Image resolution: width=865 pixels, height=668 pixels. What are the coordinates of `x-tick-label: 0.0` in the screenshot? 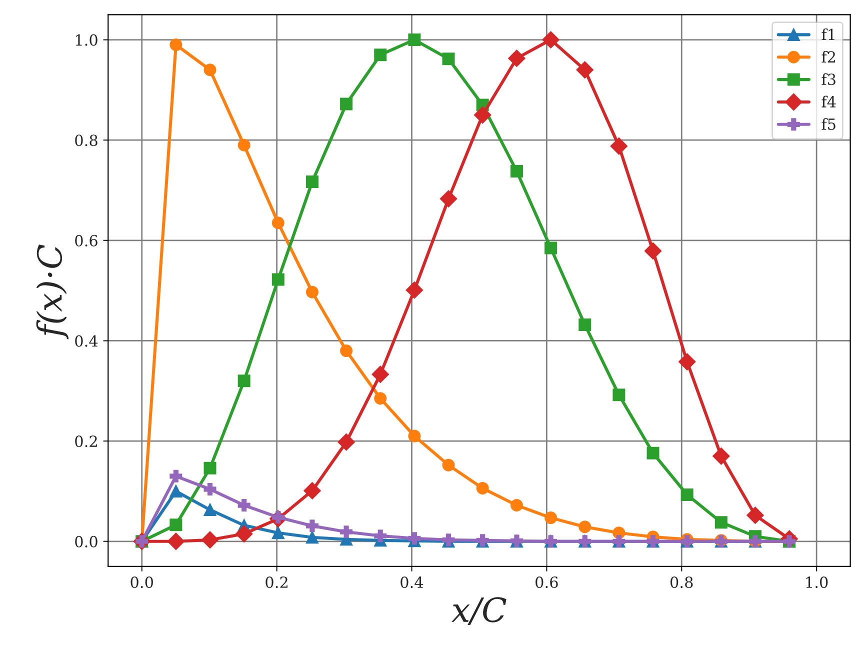 It's located at (141, 582).